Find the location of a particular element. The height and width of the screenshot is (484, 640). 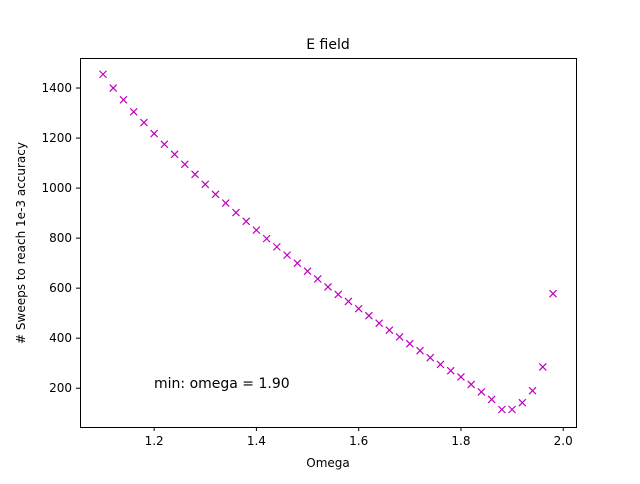

min-annotation: min: omega = 1.90 is located at coordinates (222, 384).